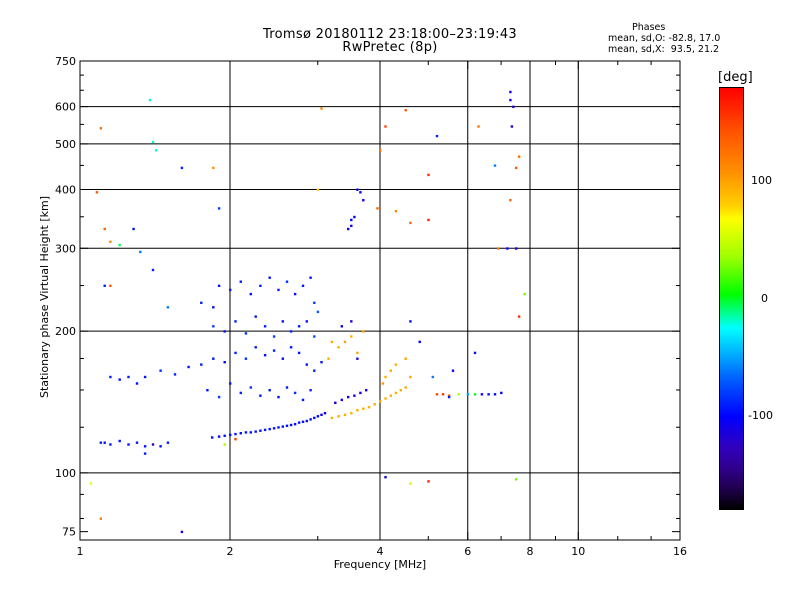 This screenshot has width=800, height=600. What do you see at coordinates (764, 298) in the screenshot?
I see `colorbar-tick-label: 0` at bounding box center [764, 298].